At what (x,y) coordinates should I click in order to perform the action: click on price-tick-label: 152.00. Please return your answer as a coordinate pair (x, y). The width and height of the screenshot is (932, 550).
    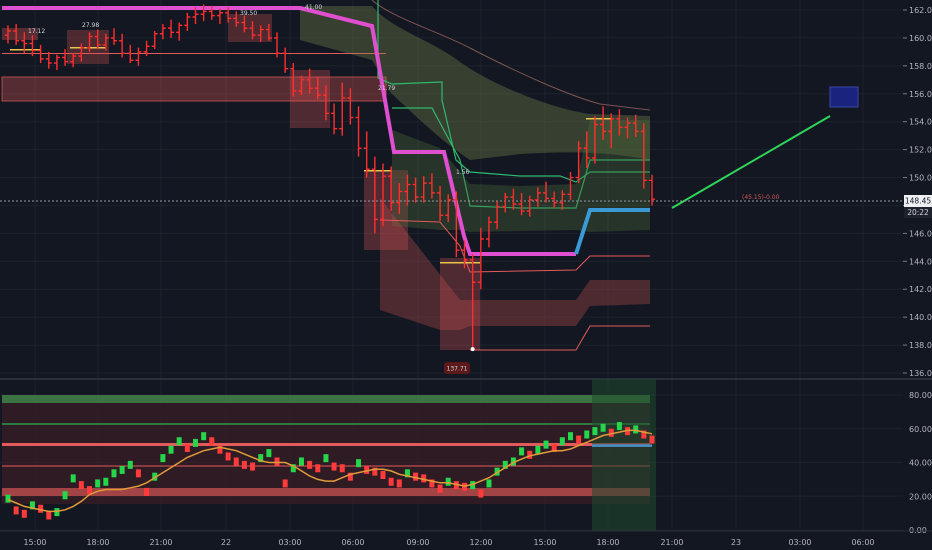
    Looking at the image, I should click on (920, 150).